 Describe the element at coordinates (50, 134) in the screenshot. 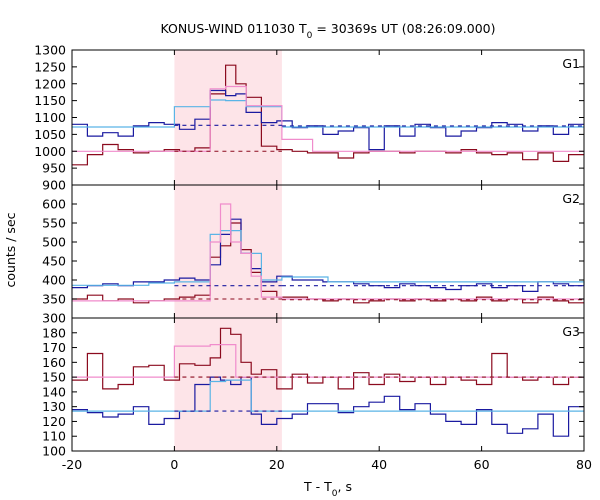

I see `y-tick-label: 1050` at that location.